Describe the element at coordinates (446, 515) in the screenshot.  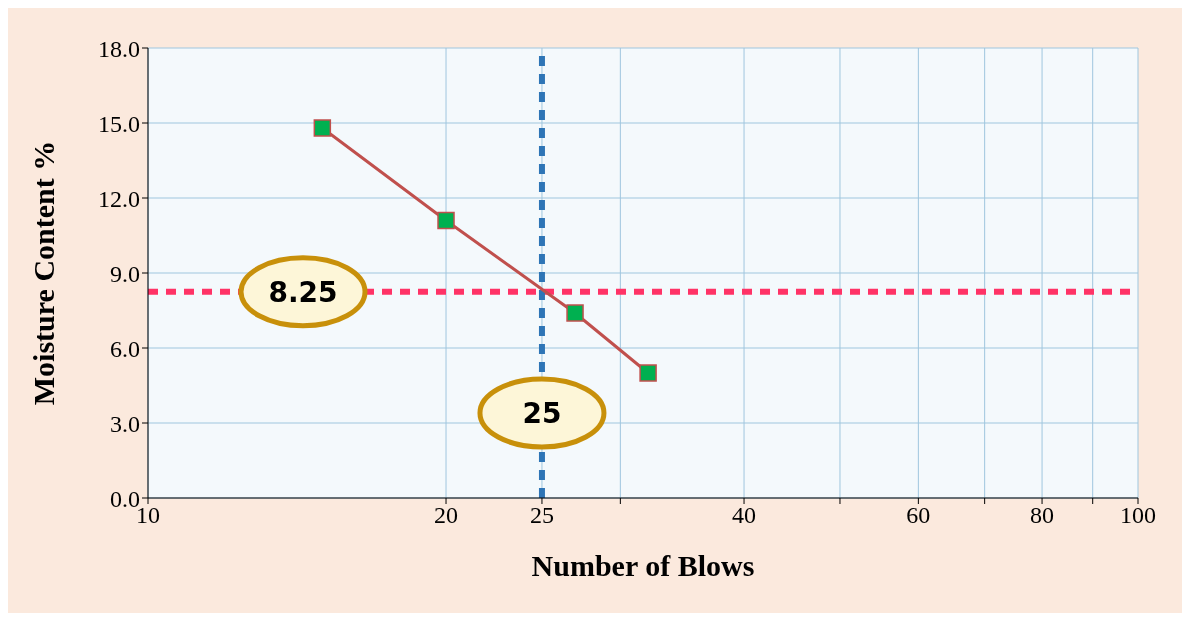
I see `x-tick-label: 20` at that location.